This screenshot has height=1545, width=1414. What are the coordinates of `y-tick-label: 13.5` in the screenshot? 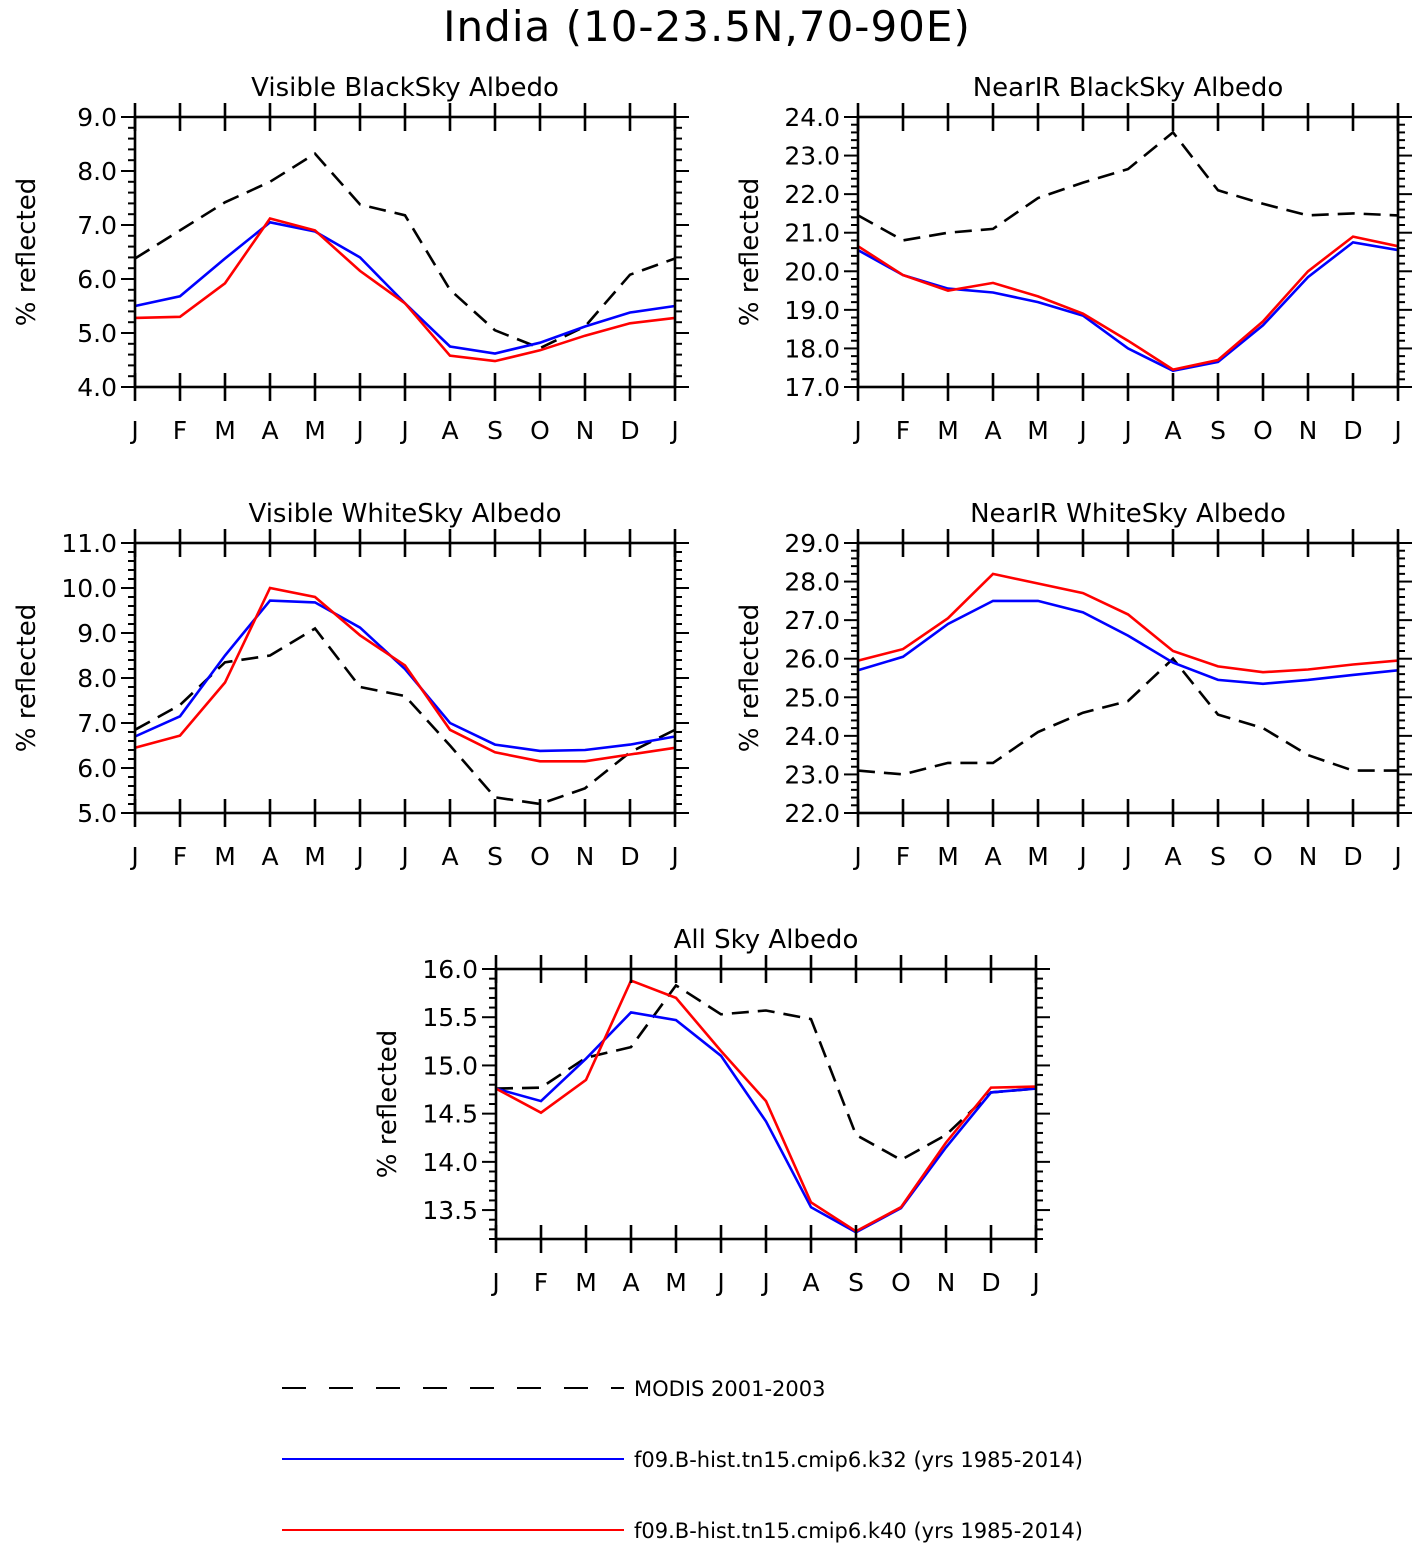 It's located at (450, 1210).